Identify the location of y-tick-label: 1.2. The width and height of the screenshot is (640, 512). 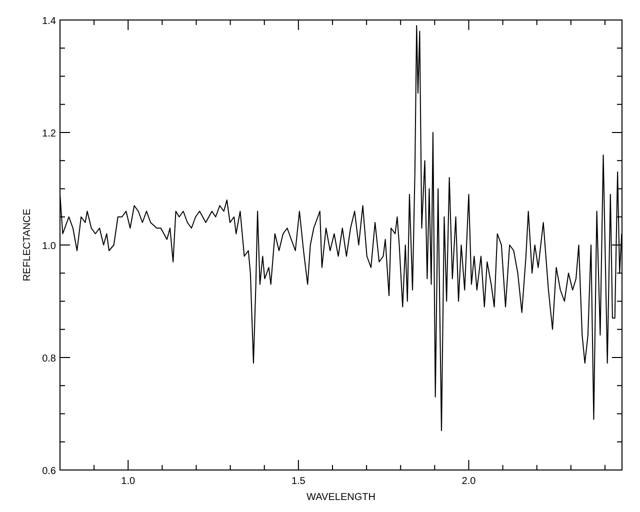
(49, 134).